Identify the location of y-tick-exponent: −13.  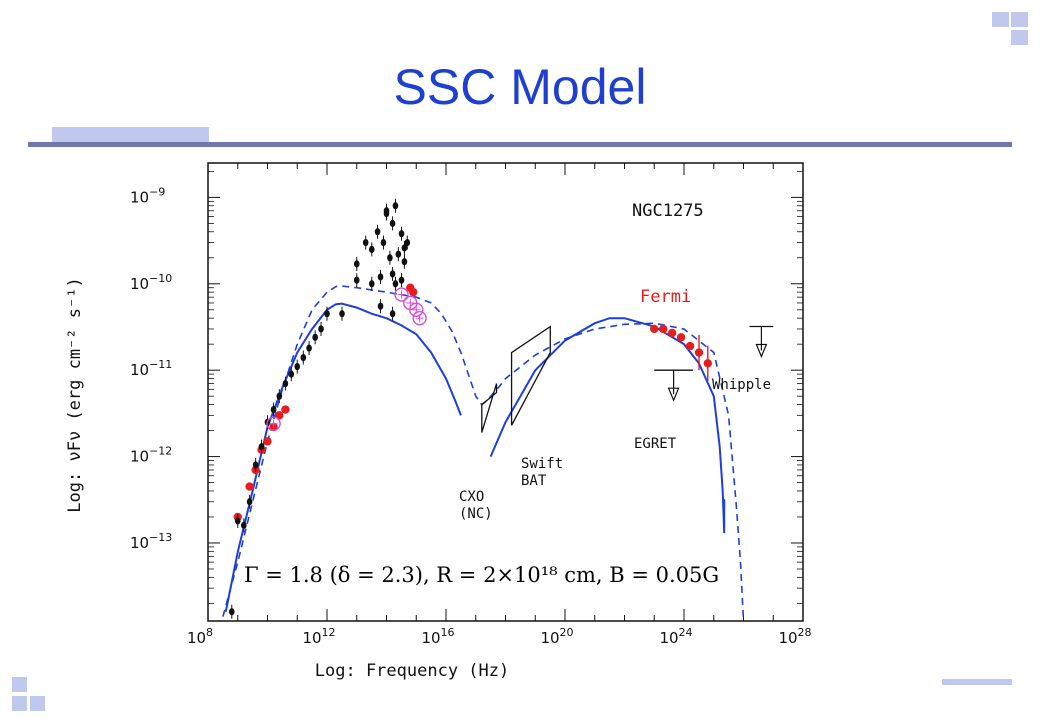
(160, 537).